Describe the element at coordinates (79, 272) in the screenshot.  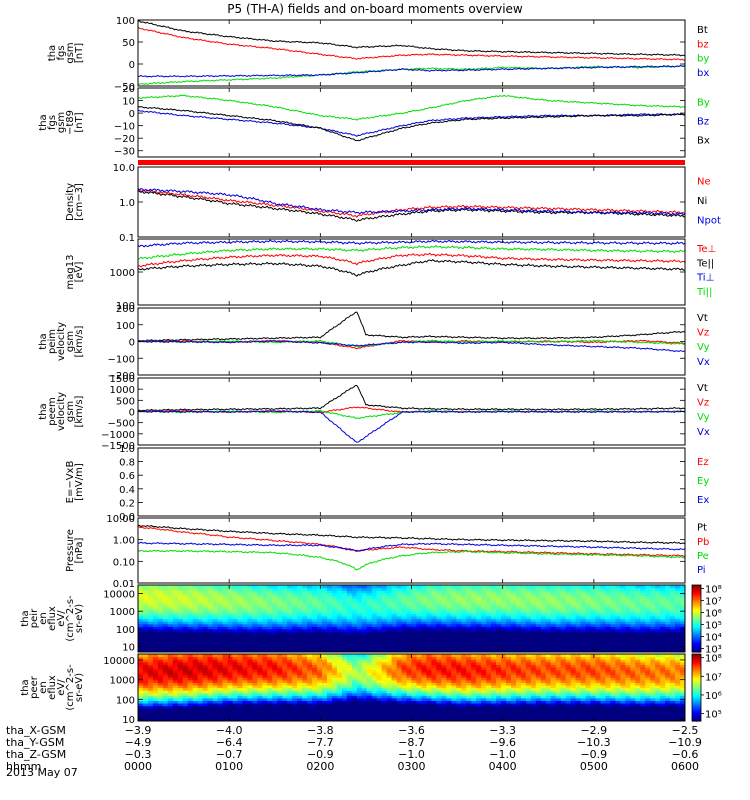
I see `y-axis-label: [eV]` at that location.